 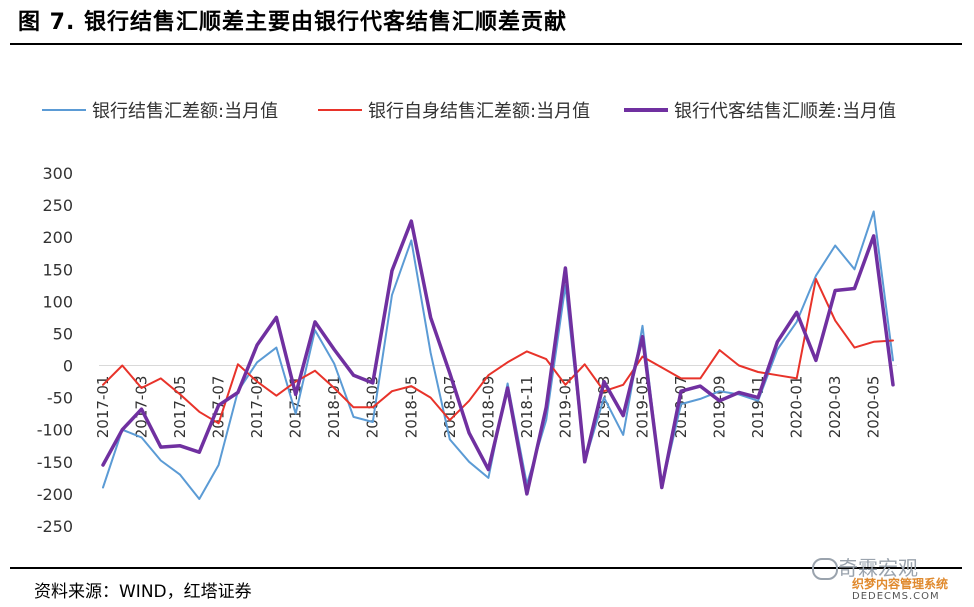 What do you see at coordinates (57, 173) in the screenshot?
I see `y-tick-label: 300` at bounding box center [57, 173].